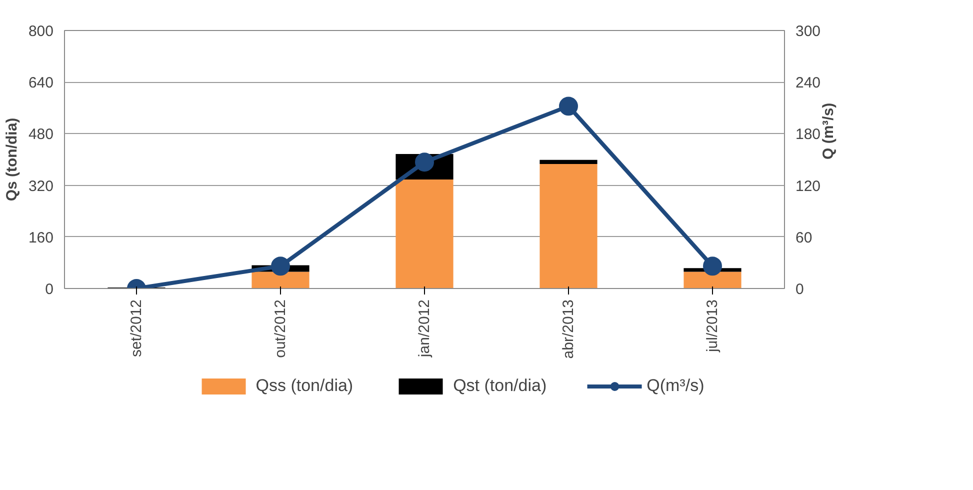 The image size is (973, 490). I want to click on y-tick-label: 320, so click(41, 186).